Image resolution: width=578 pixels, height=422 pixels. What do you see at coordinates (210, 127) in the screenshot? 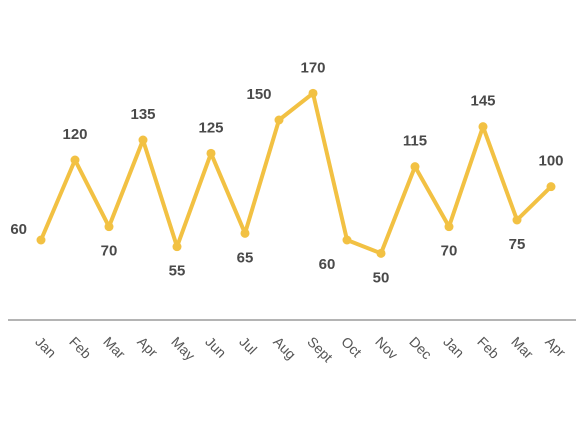
I see `data-label: 125` at bounding box center [210, 127].